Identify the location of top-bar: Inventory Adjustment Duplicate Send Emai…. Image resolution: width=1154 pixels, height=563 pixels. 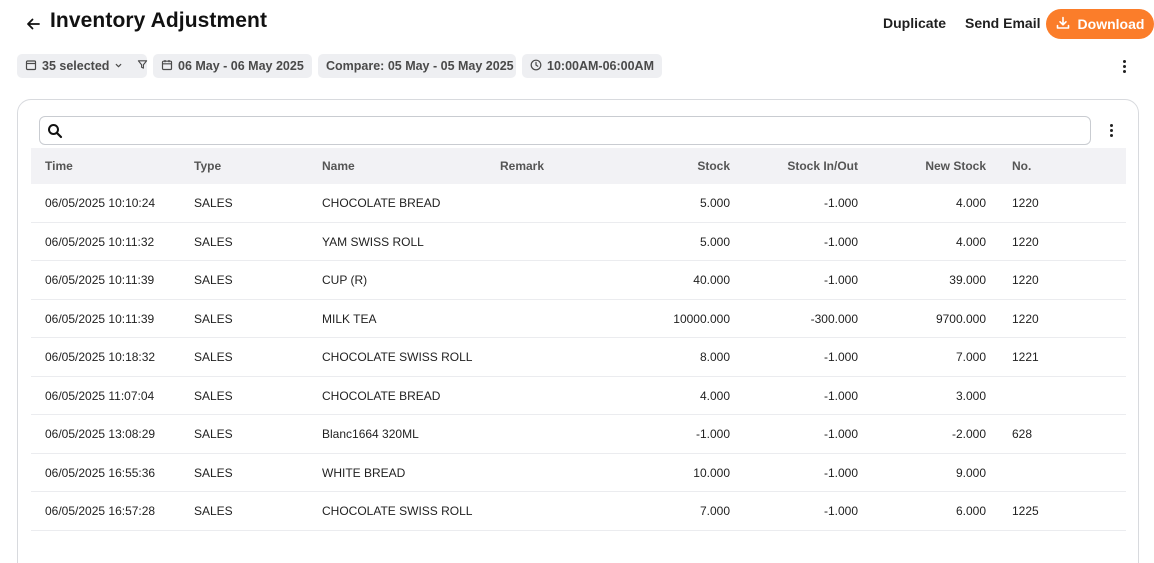
(577, 24).